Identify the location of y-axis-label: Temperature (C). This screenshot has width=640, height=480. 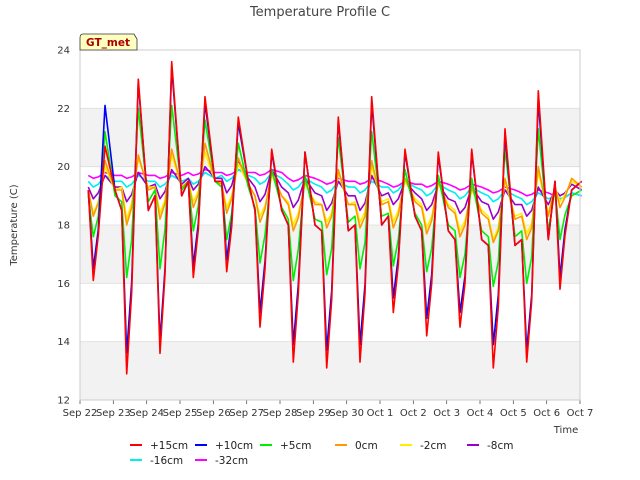
(14, 225).